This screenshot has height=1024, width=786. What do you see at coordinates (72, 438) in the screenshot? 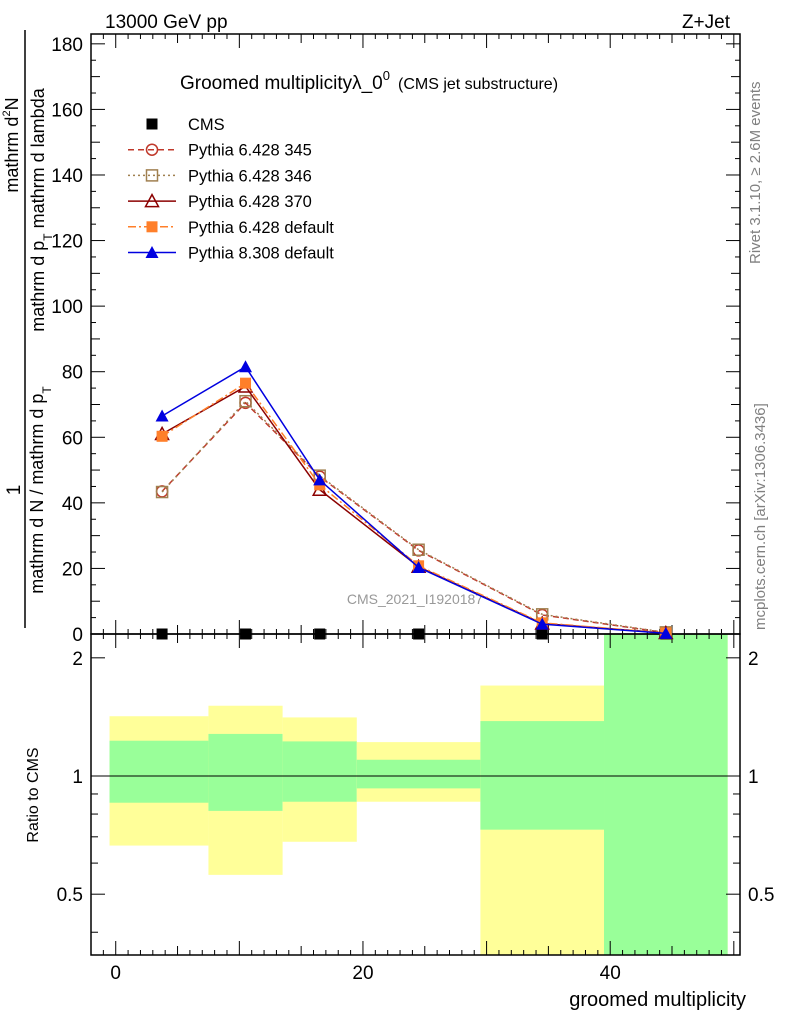
I see `main-ytick-label: 60` at bounding box center [72, 438].